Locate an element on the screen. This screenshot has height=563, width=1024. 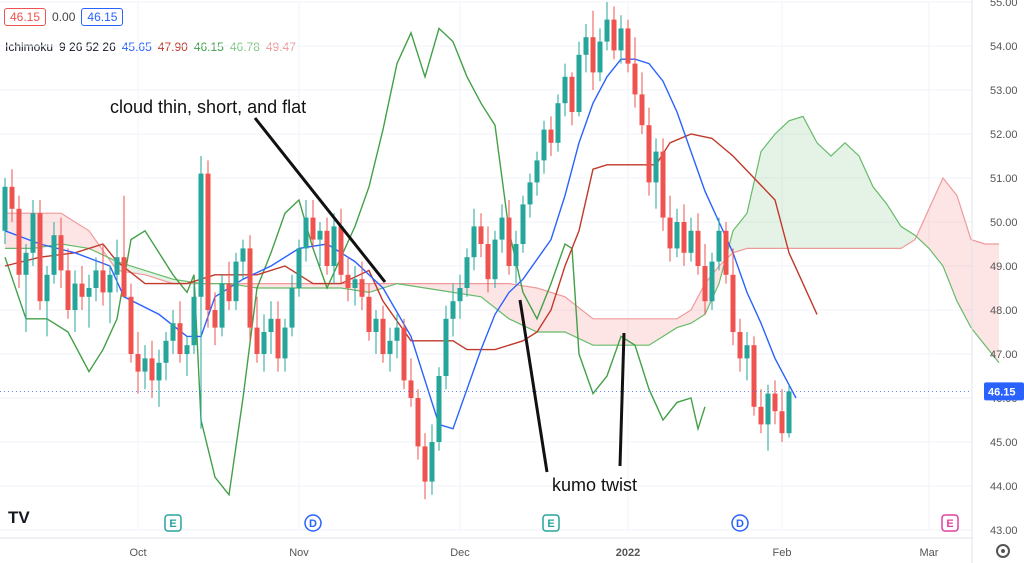
price-tick-label: 47.00 is located at coordinates (1004, 355).